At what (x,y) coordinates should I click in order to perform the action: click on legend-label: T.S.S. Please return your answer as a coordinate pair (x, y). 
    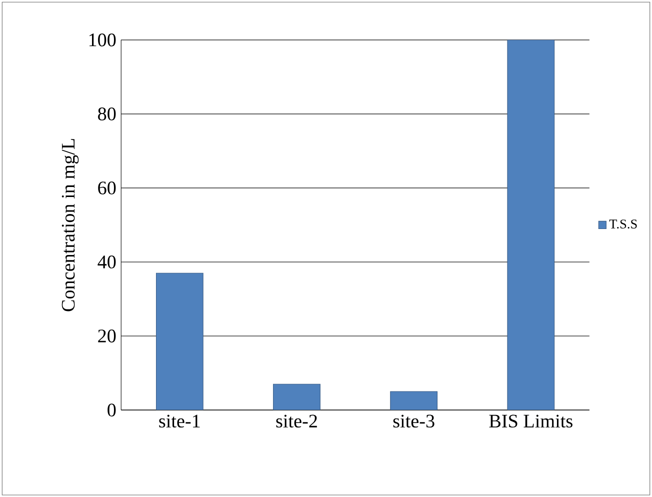
    Looking at the image, I should click on (623, 224).